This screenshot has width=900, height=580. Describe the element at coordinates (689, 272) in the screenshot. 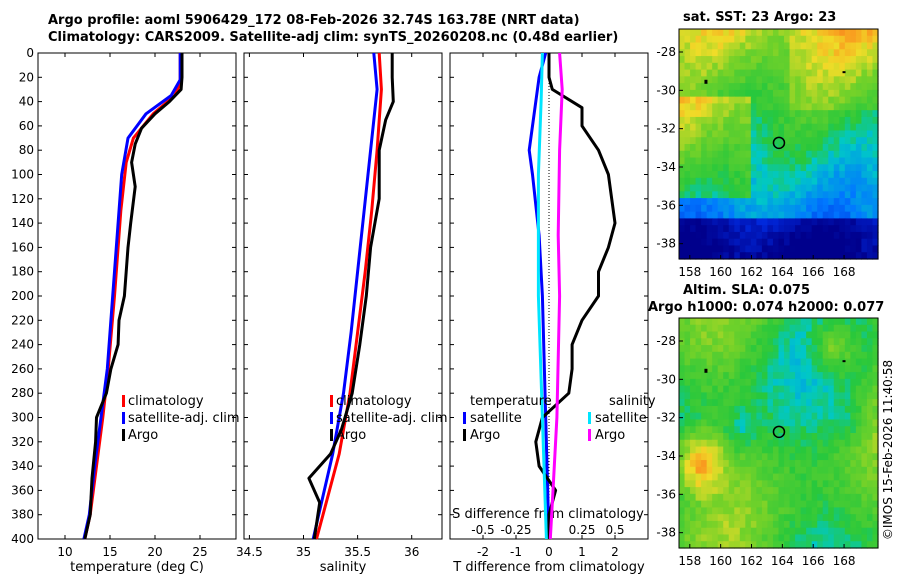

I see `map-xtick-label: 158` at that location.